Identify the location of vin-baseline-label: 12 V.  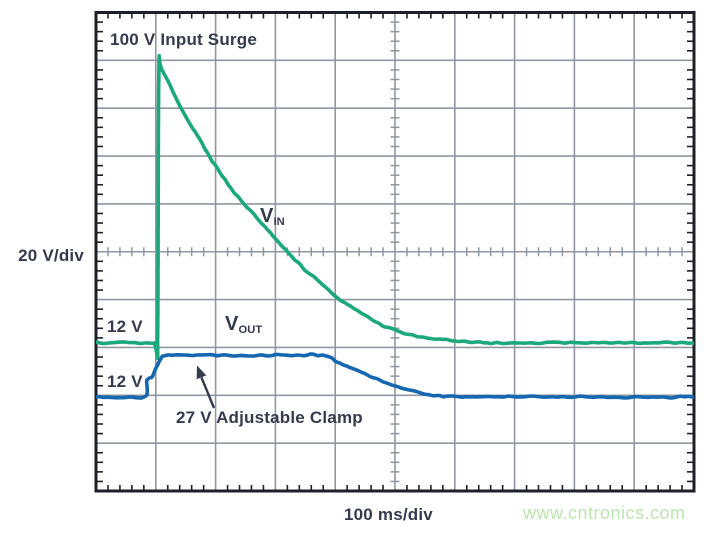
(125, 326).